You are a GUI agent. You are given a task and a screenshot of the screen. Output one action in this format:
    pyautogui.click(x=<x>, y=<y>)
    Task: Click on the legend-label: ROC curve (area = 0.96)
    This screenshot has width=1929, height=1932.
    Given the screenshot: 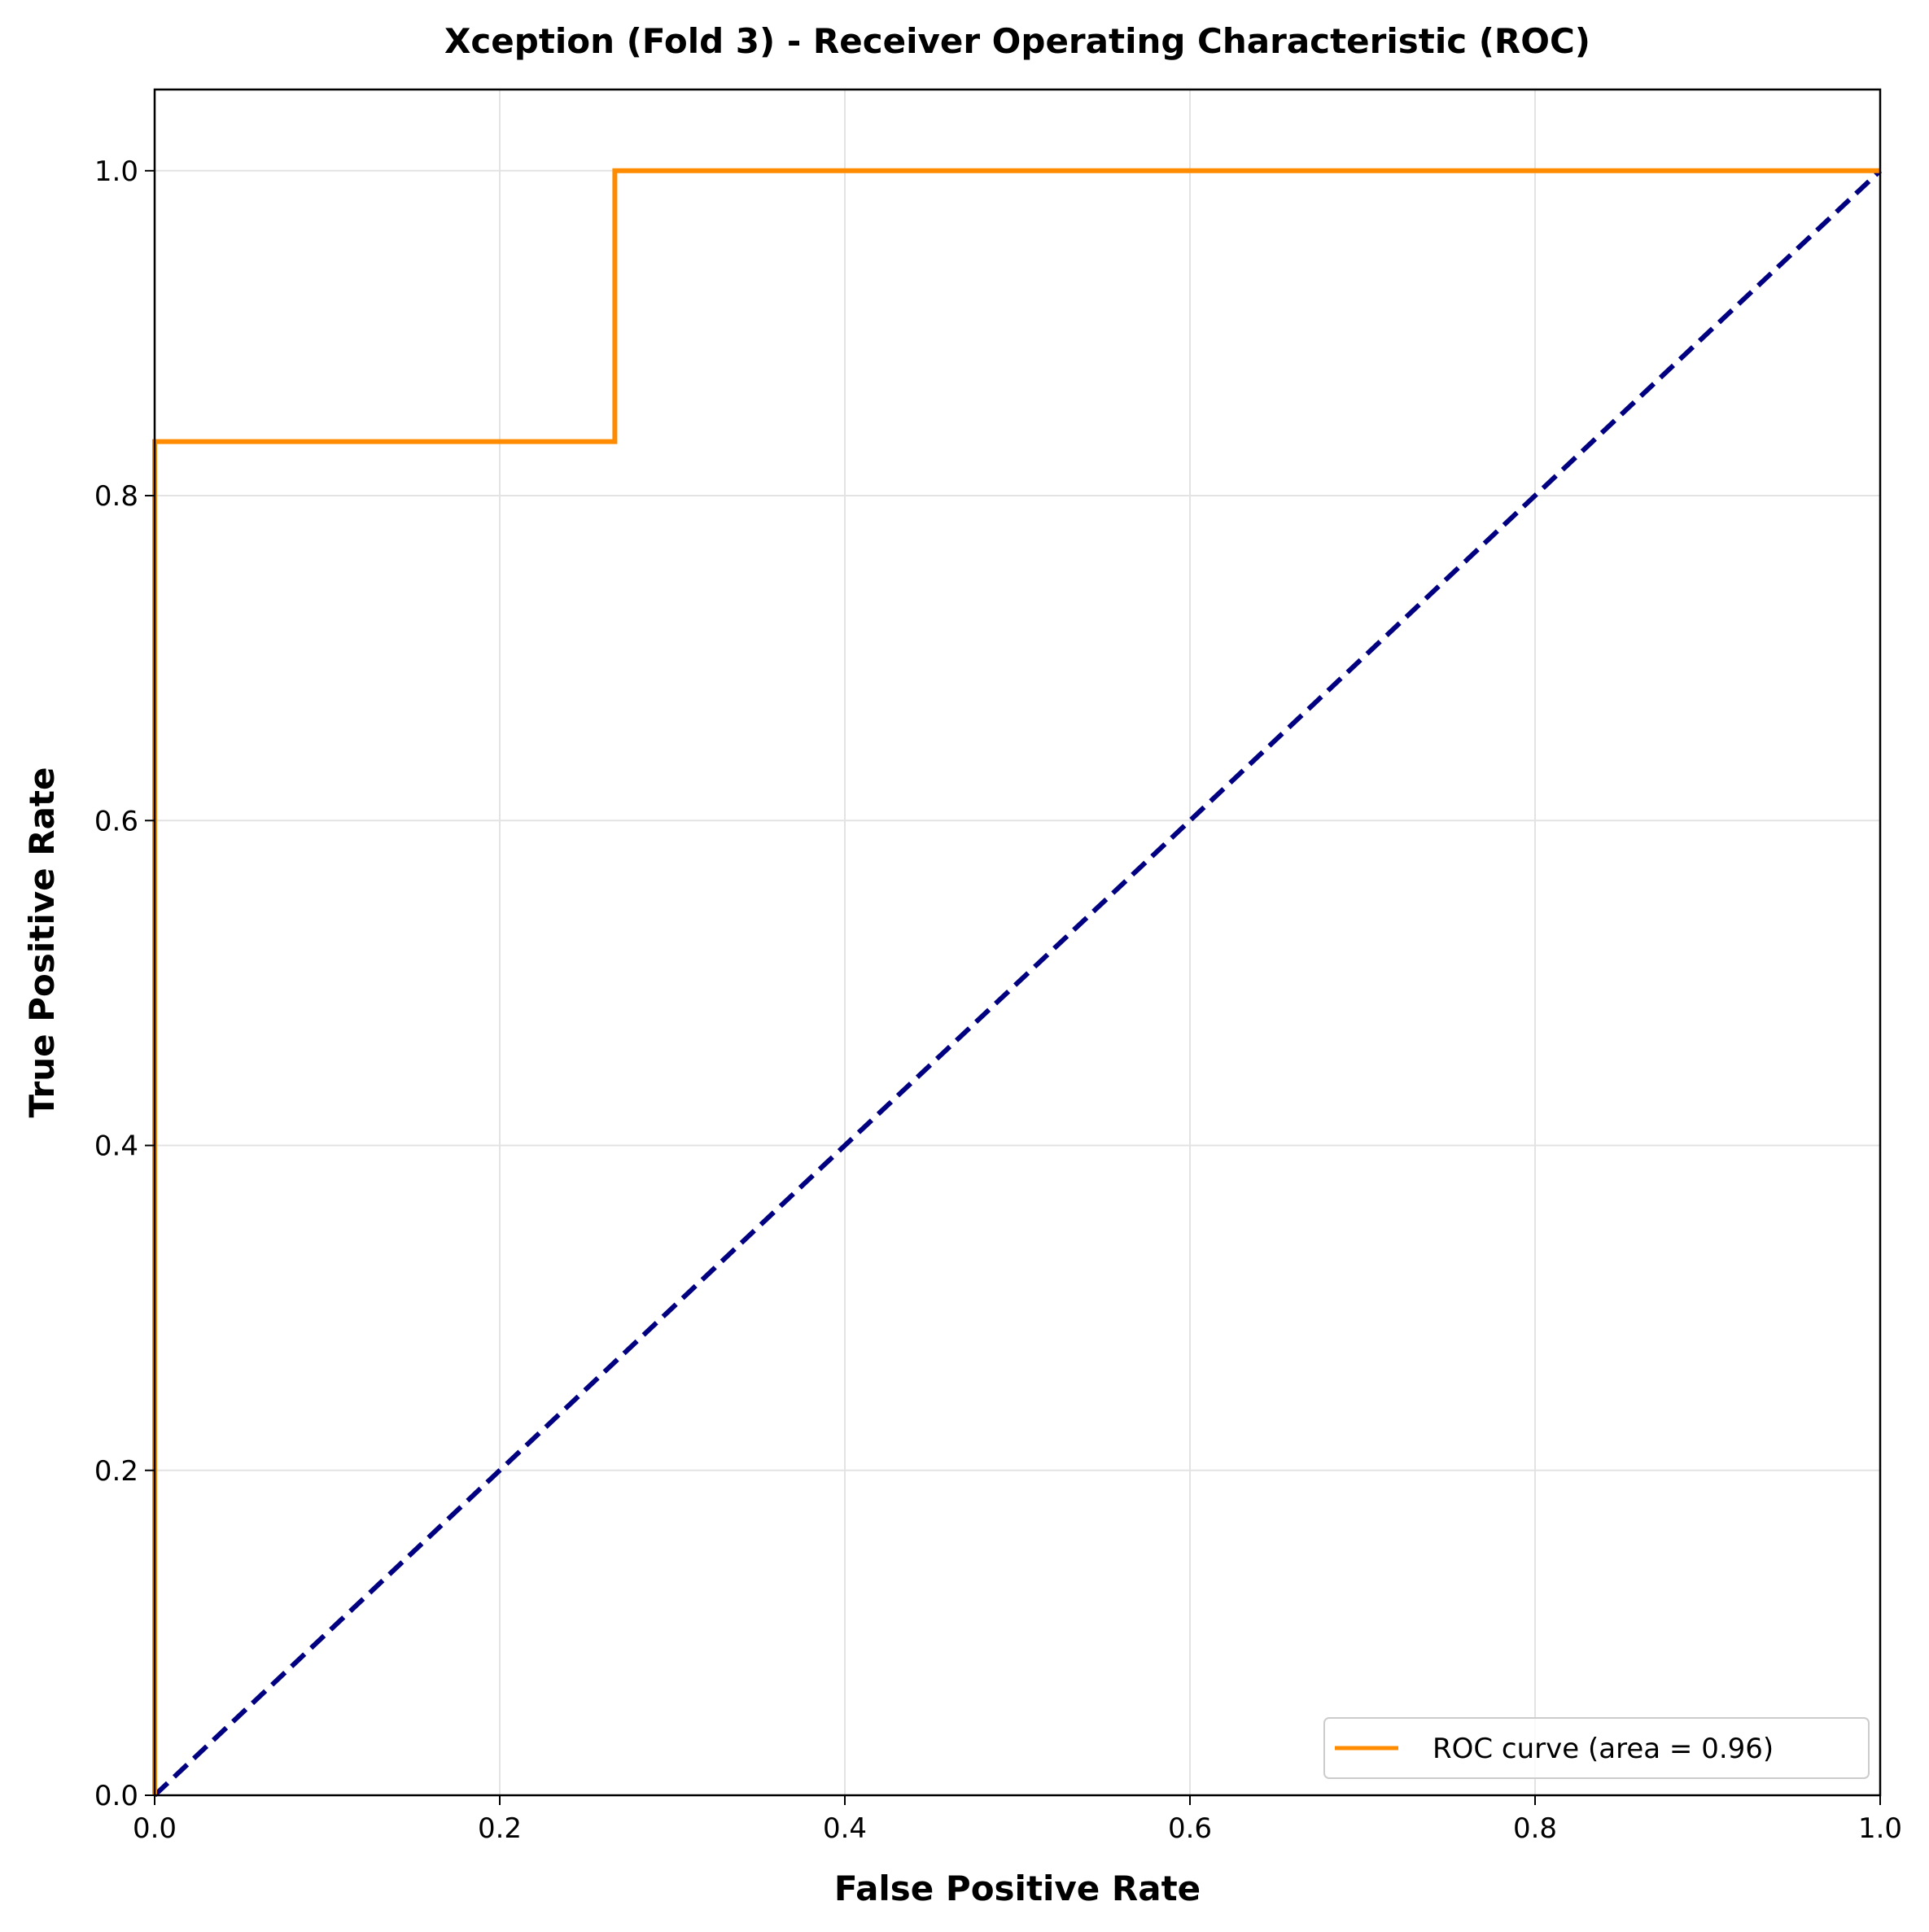 What is the action you would take?
    pyautogui.click(x=1603, y=1749)
    